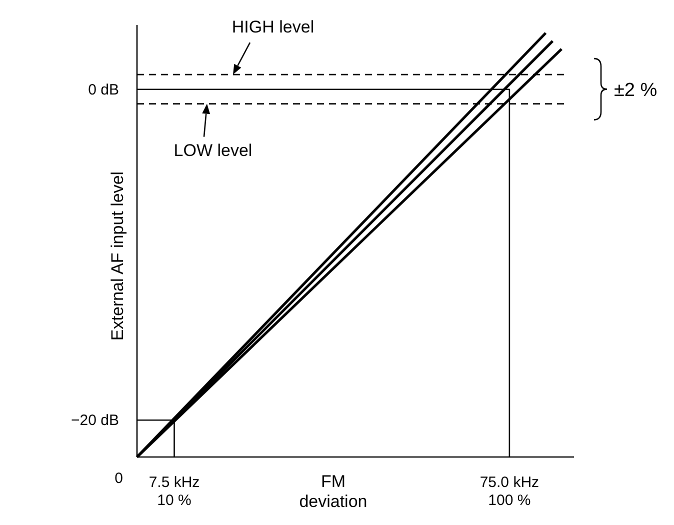 This screenshot has width=674, height=525. Describe the element at coordinates (636, 91) in the screenshot. I see `text: ±2 %` at that location.